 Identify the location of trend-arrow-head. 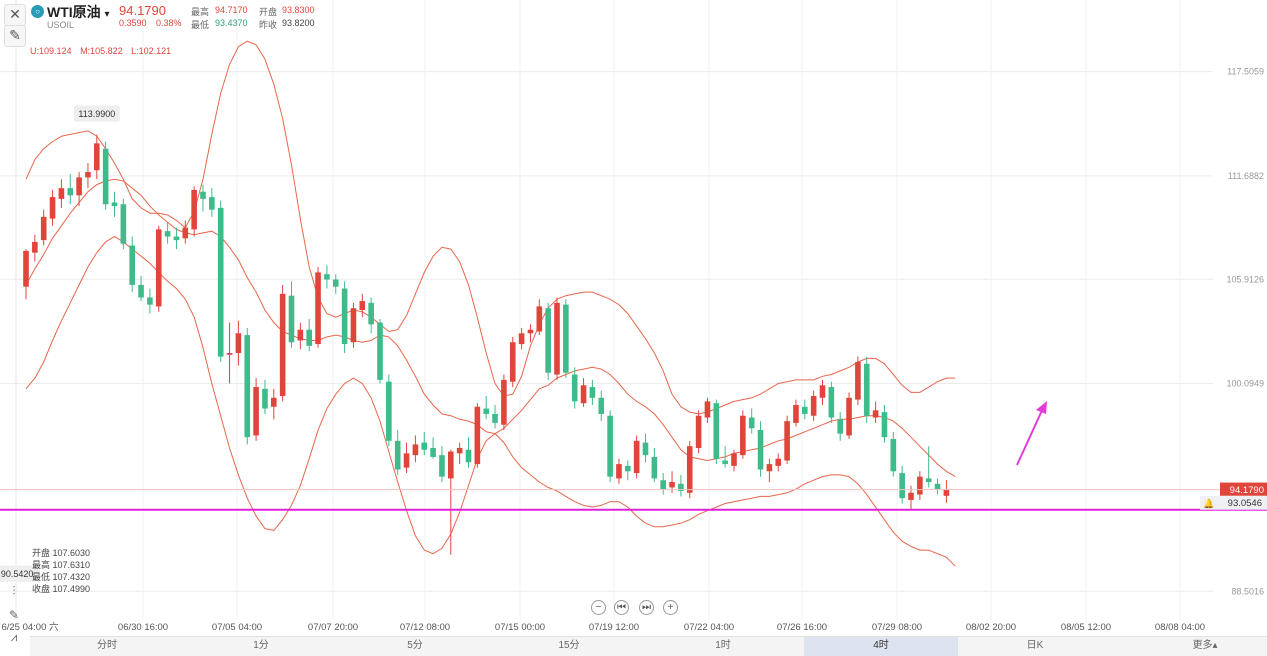
(1041, 407).